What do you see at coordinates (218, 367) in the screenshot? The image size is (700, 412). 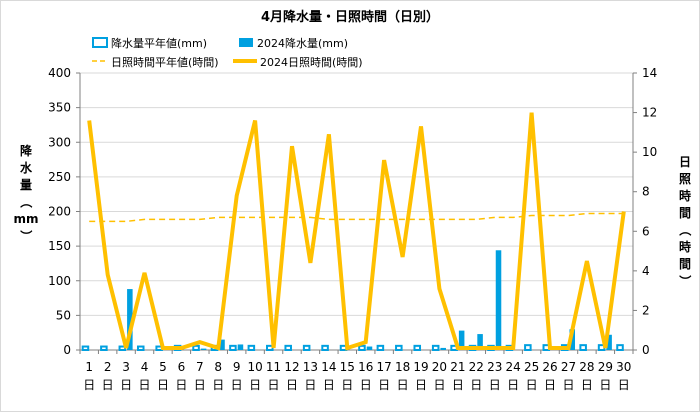 I see `x-tick-label: 8` at bounding box center [218, 367].